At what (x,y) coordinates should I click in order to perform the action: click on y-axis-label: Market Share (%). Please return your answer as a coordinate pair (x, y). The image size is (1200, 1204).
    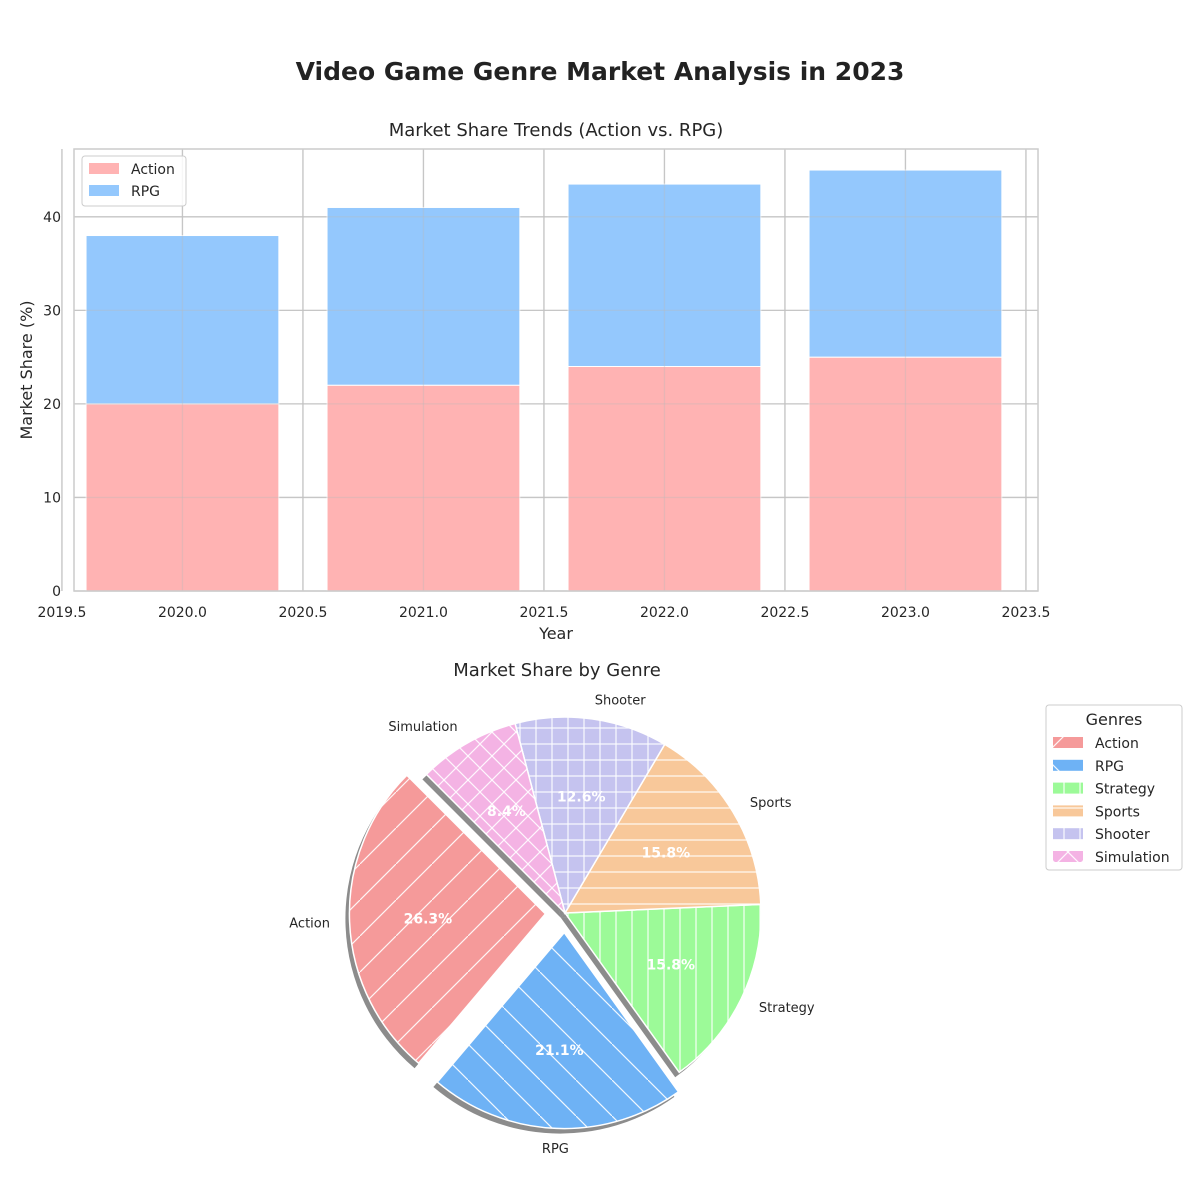
    Looking at the image, I should click on (26, 369).